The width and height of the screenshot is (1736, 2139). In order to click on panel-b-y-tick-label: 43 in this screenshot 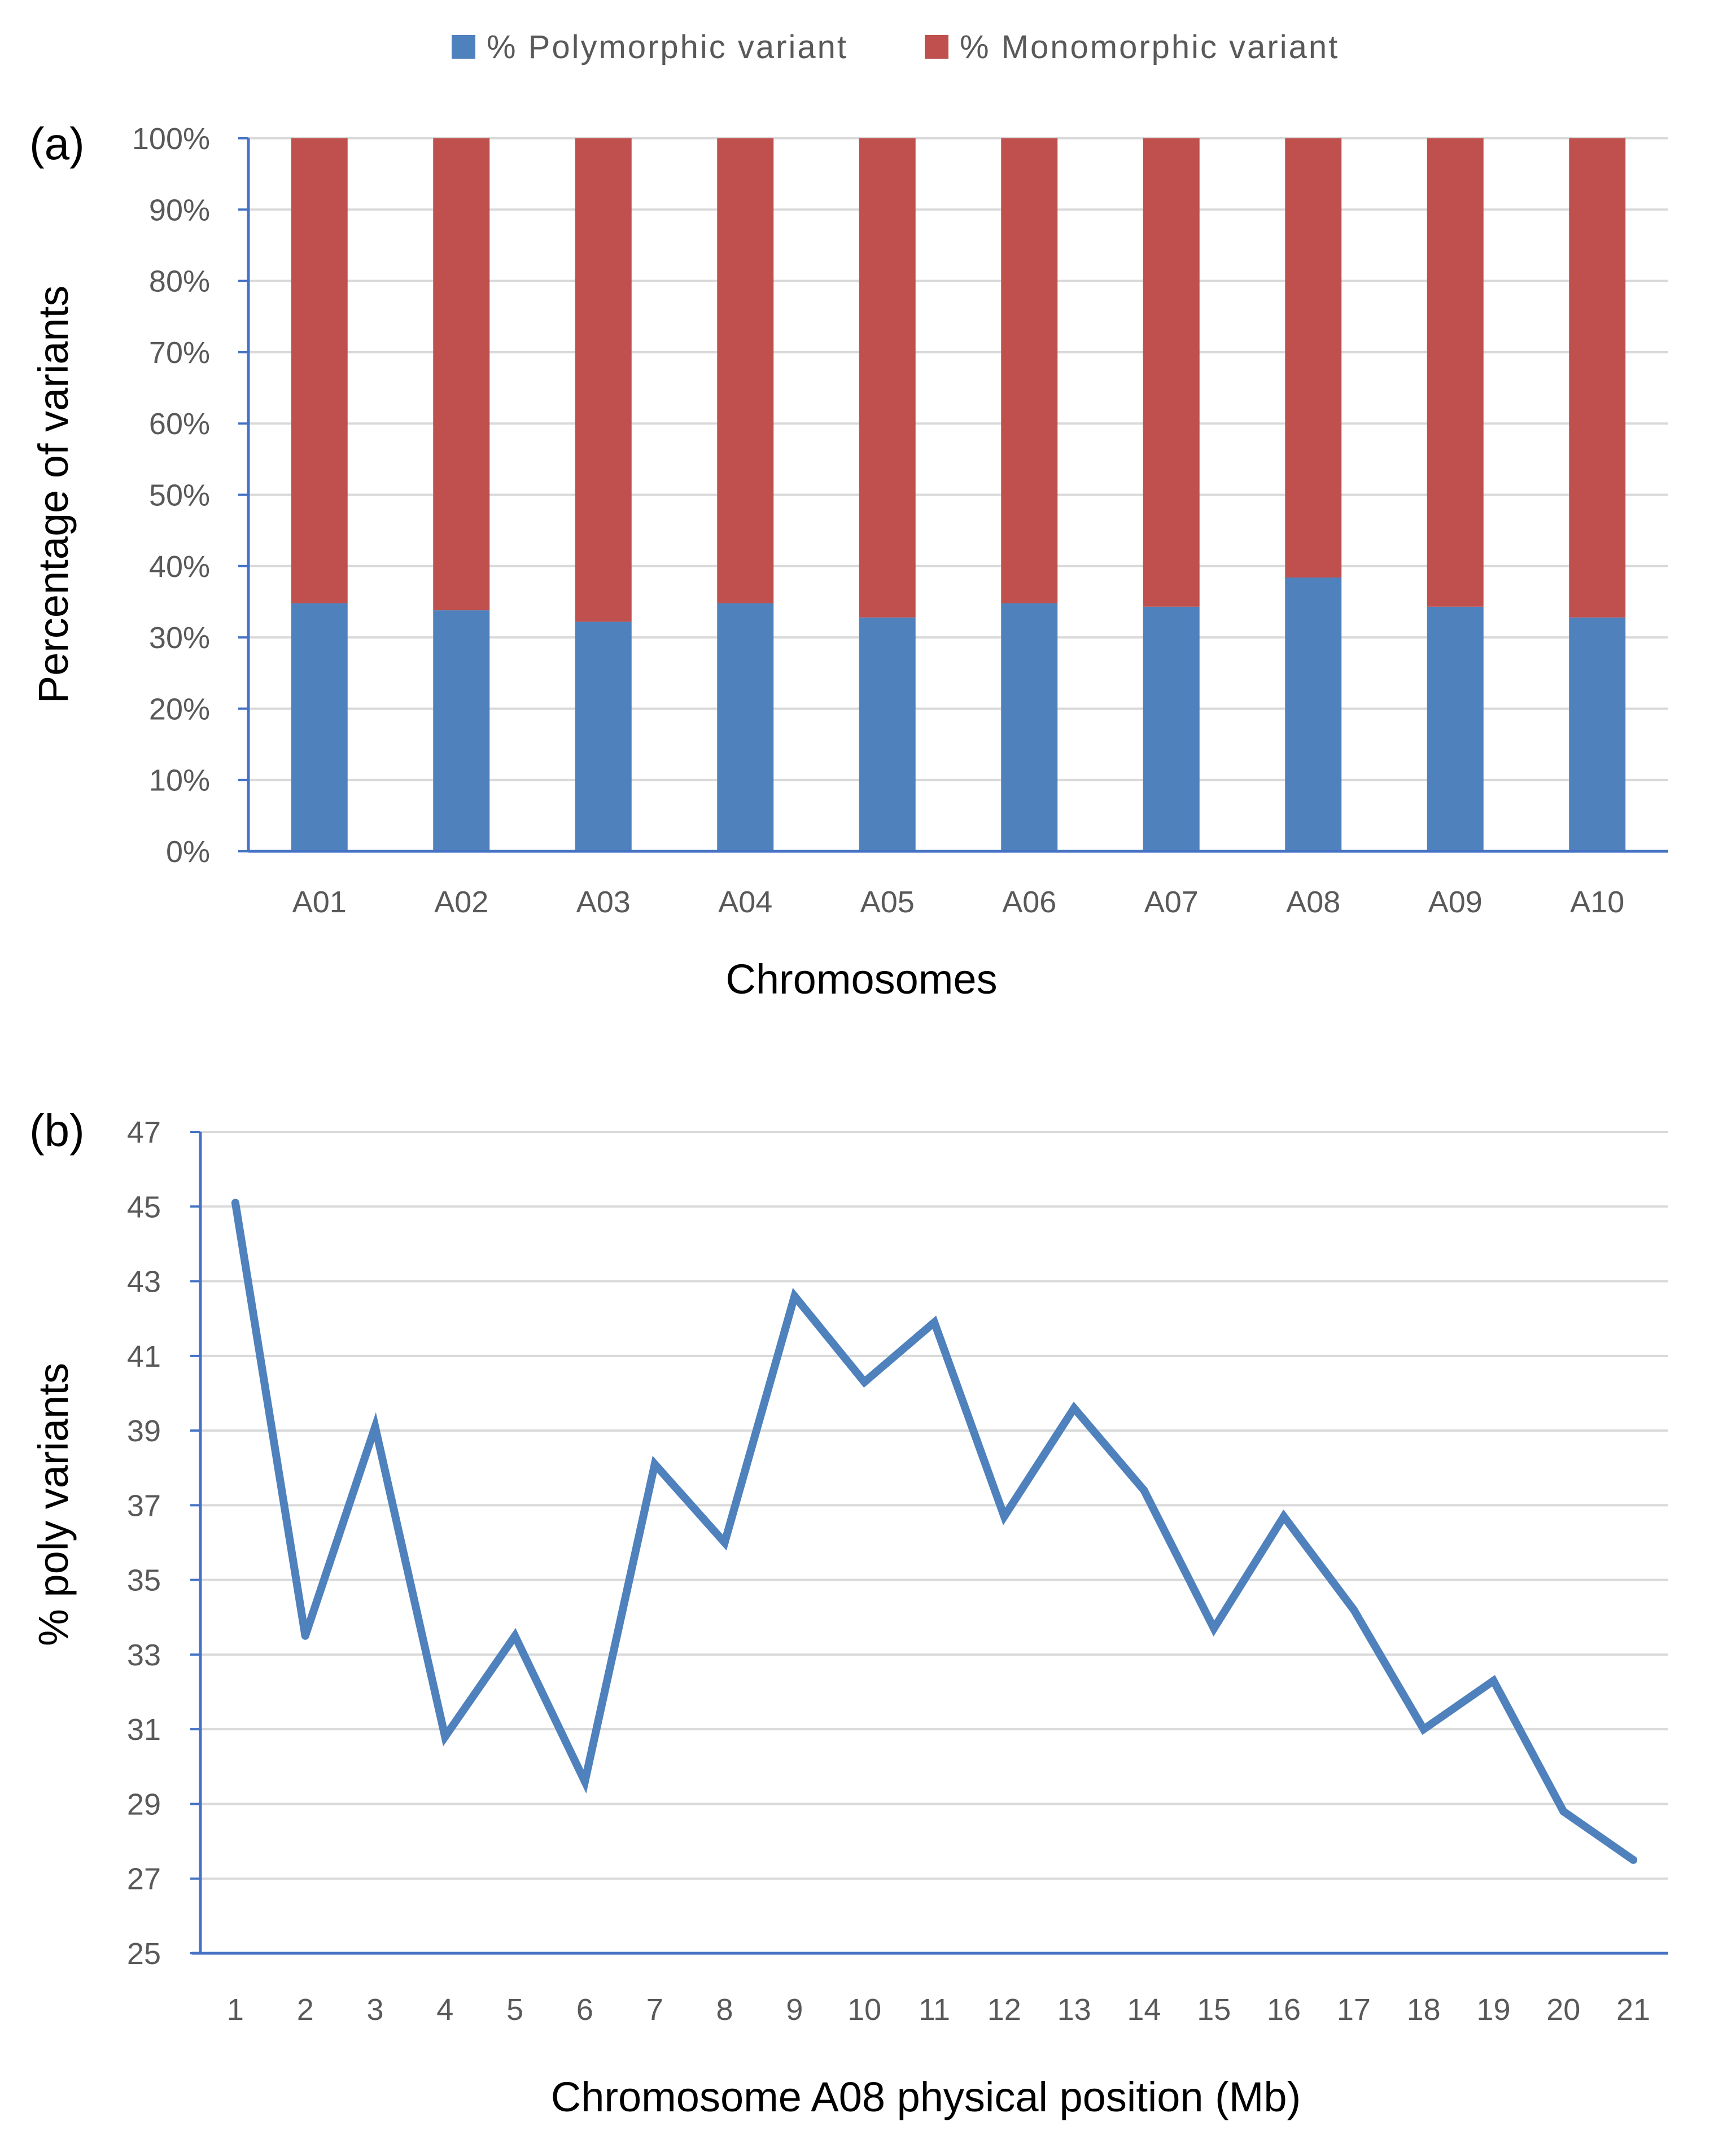, I will do `click(144, 1282)`.